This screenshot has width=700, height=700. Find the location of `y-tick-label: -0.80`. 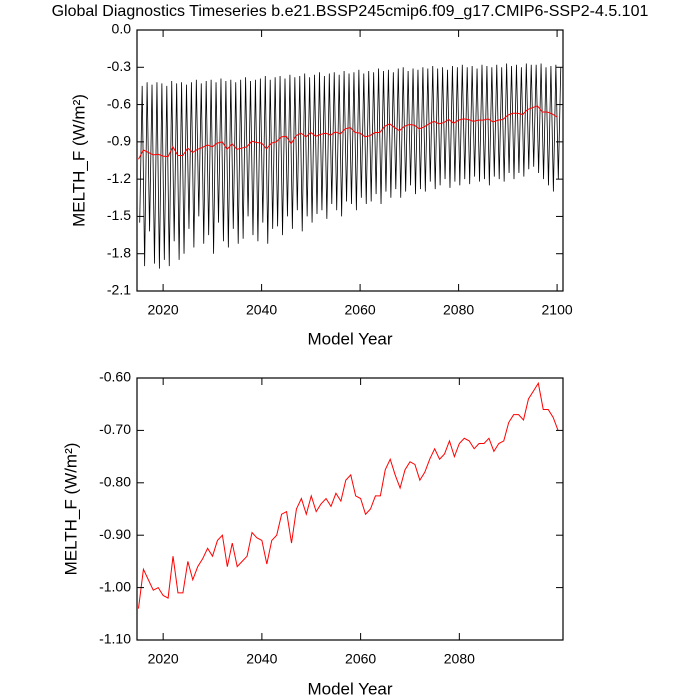

y-tick-label: -0.80 is located at coordinates (115, 482).